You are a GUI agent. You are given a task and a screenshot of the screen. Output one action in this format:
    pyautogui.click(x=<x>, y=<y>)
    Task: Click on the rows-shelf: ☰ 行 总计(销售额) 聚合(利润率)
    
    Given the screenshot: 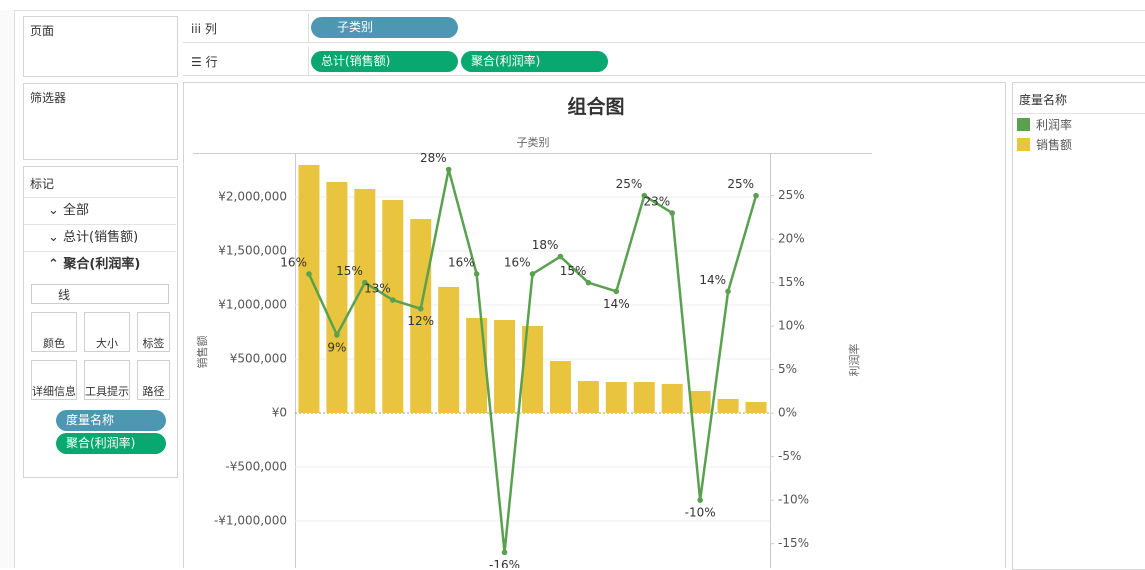 What is the action you would take?
    pyautogui.click(x=664, y=61)
    